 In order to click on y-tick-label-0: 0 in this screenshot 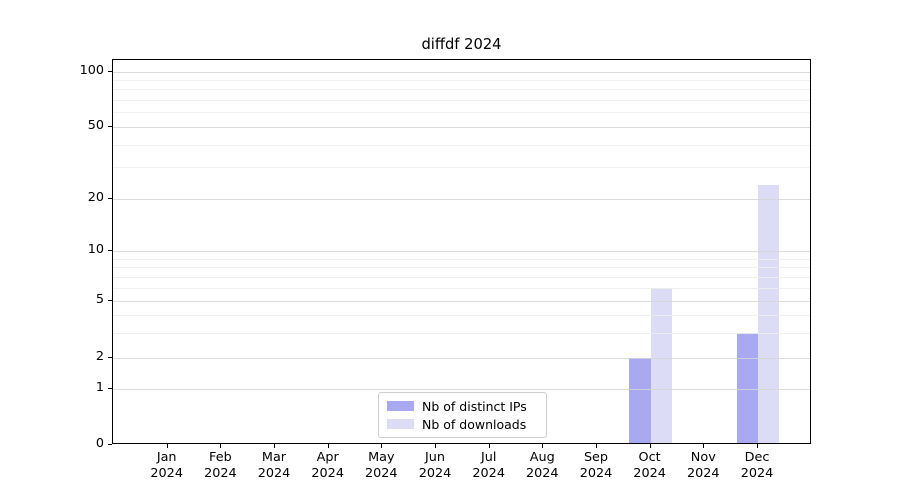, I will do `click(99, 443)`.